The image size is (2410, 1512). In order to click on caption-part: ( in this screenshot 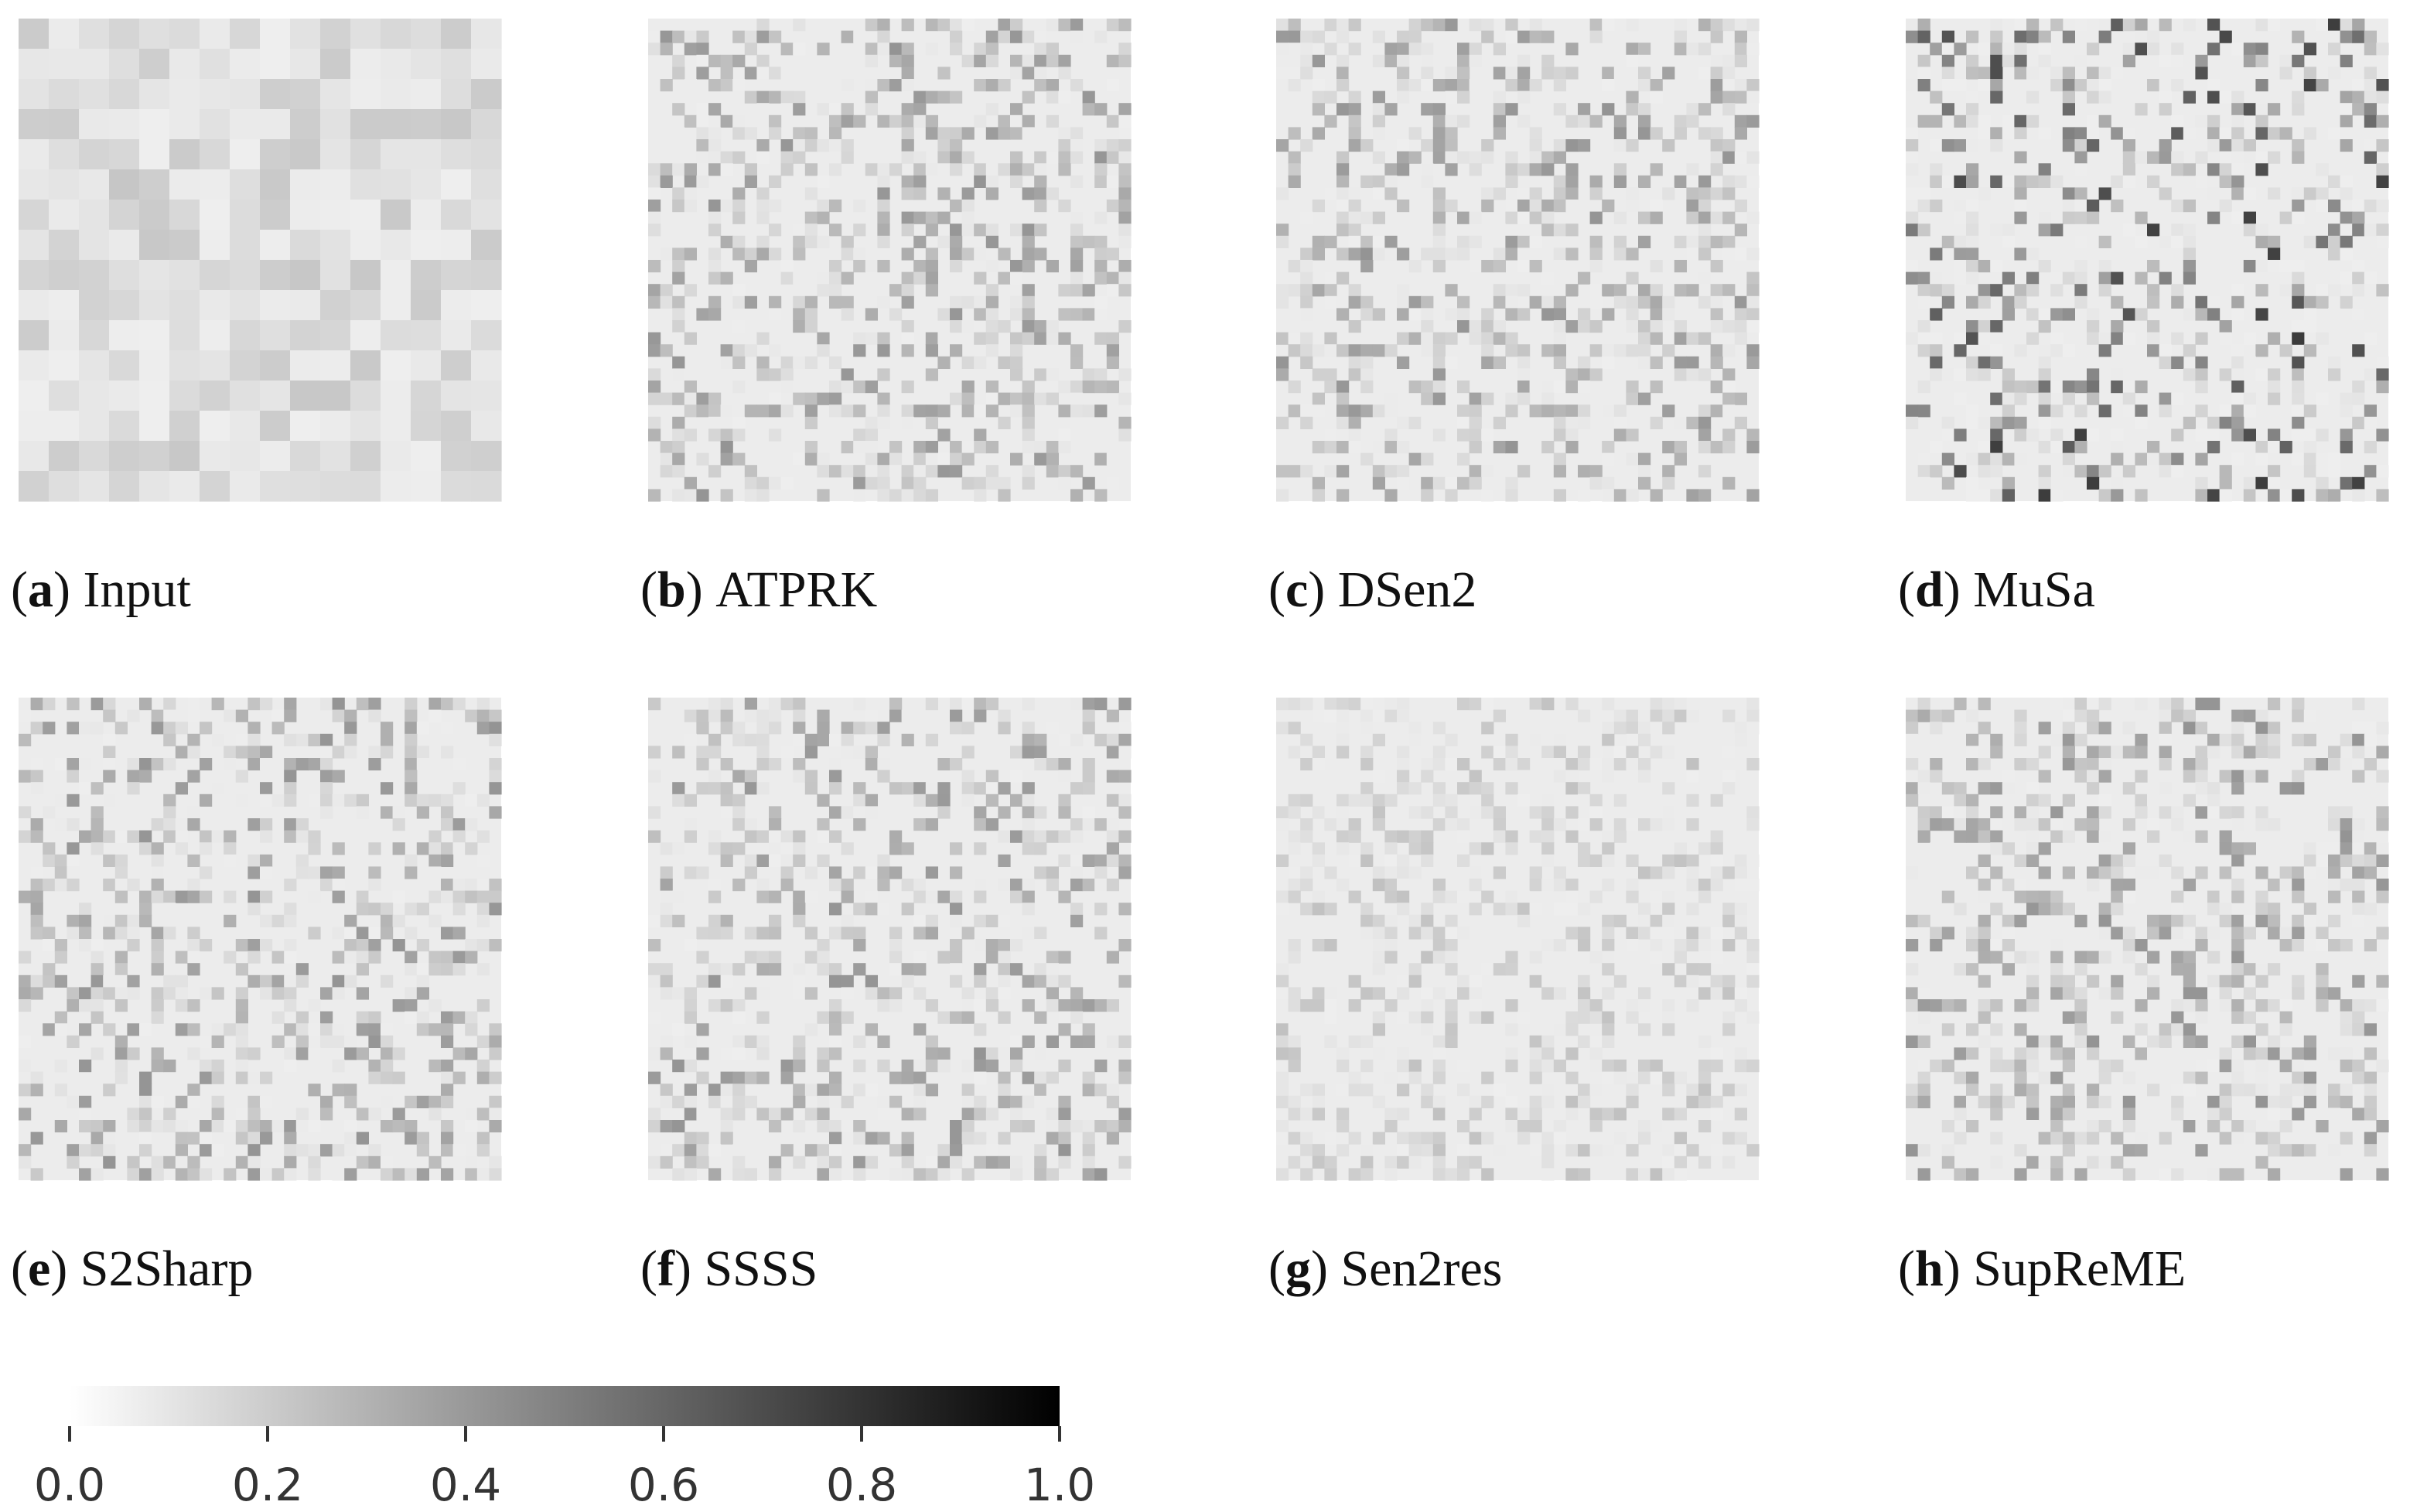, I will do `click(1276, 1269)`.